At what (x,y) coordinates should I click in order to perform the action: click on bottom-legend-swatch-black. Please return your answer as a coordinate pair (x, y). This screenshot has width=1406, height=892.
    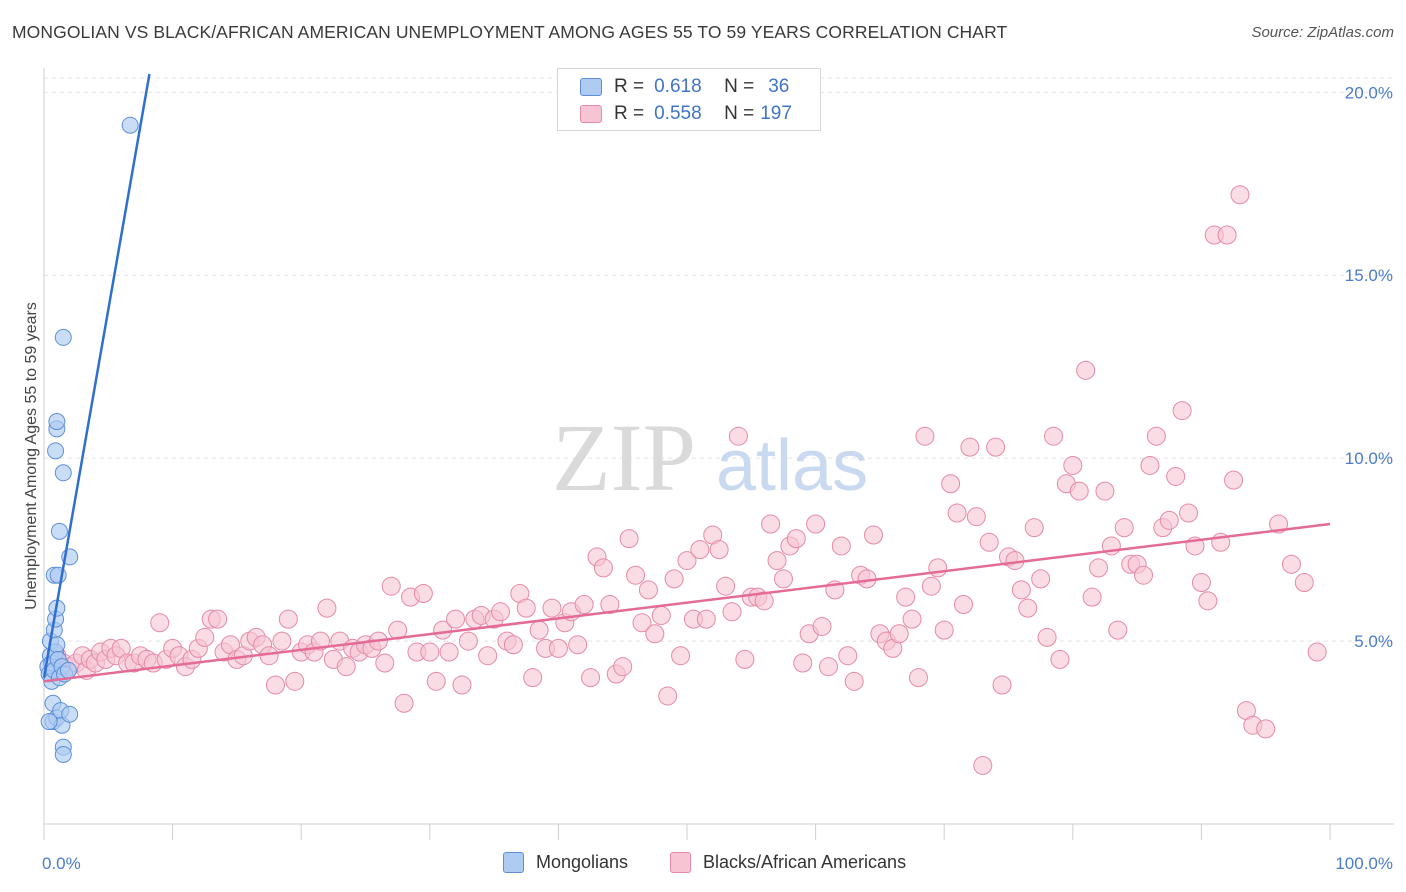
    Looking at the image, I should click on (680, 862).